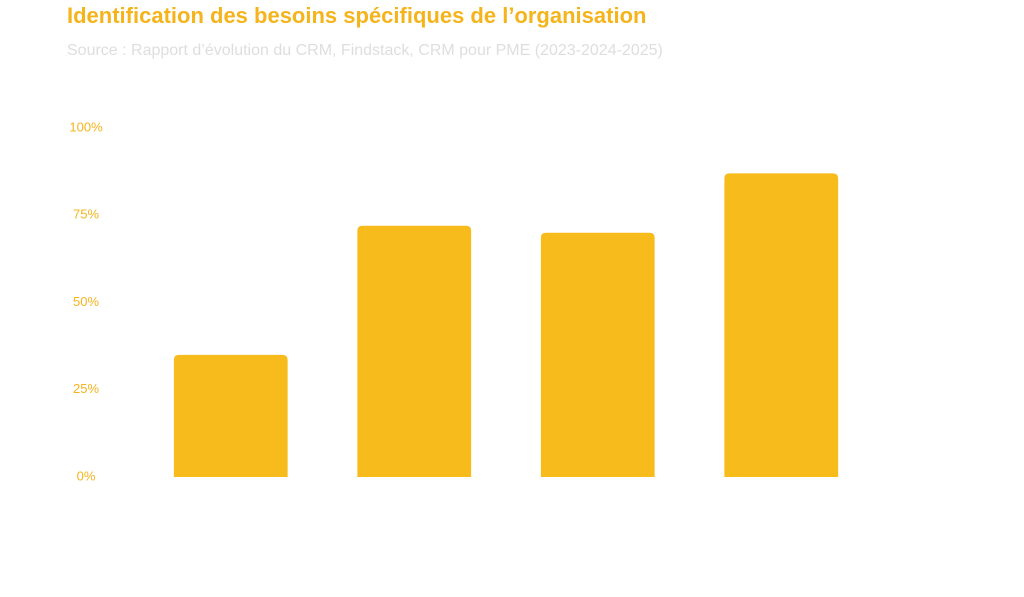 This screenshot has height=597, width=1024. Describe the element at coordinates (86, 475) in the screenshot. I see `y-tick-label: 0%` at that location.